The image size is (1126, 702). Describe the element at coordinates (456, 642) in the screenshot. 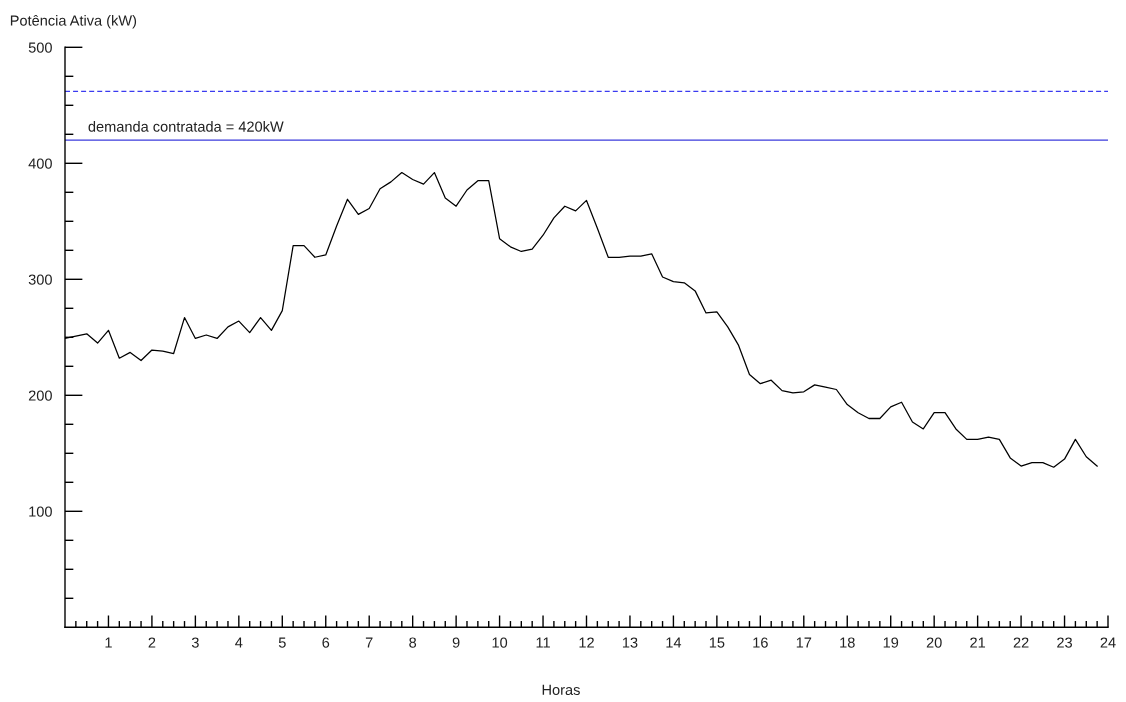

I see `x-tick-label: 9` at that location.